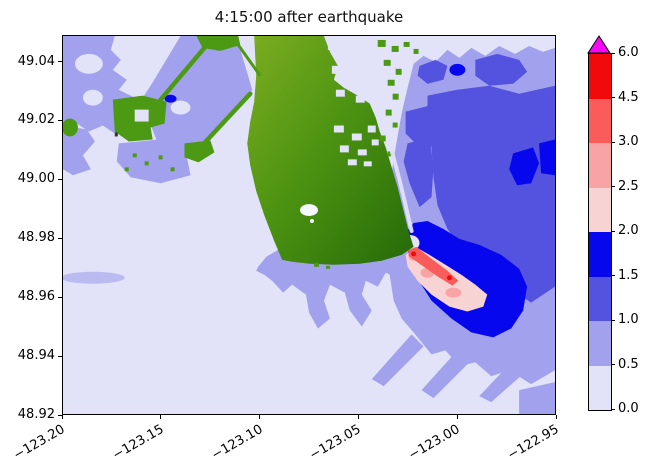  Describe the element at coordinates (187, 69) in the screenshot. I see `port-causeway` at that location.